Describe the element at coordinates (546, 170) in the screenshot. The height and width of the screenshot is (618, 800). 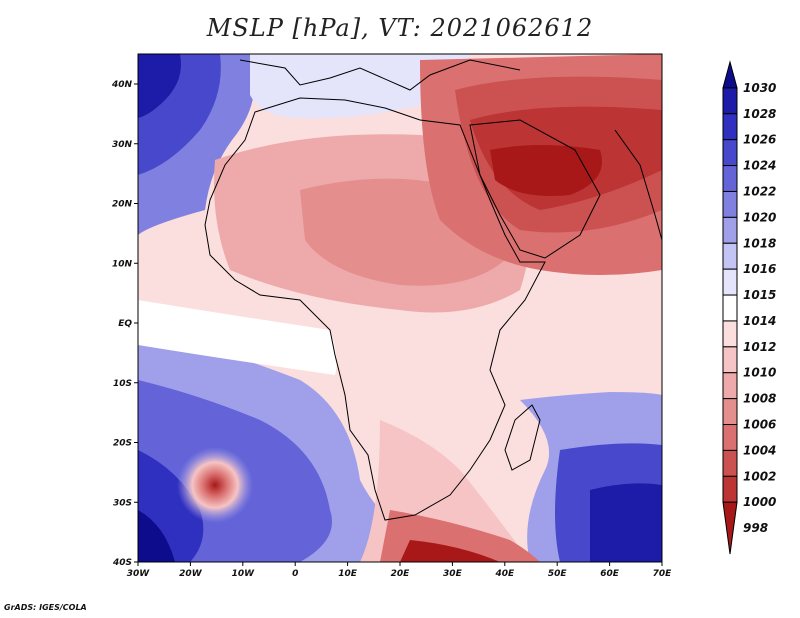
I see `field-arabia-center` at that location.